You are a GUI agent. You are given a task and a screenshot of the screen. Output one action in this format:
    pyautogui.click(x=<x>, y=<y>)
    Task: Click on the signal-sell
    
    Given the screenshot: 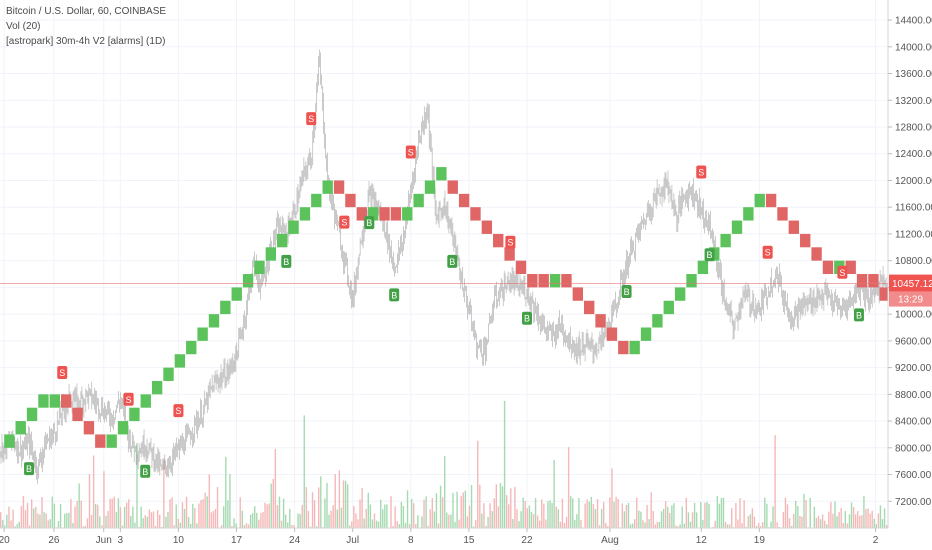 What is the action you would take?
    pyautogui.click(x=344, y=222)
    